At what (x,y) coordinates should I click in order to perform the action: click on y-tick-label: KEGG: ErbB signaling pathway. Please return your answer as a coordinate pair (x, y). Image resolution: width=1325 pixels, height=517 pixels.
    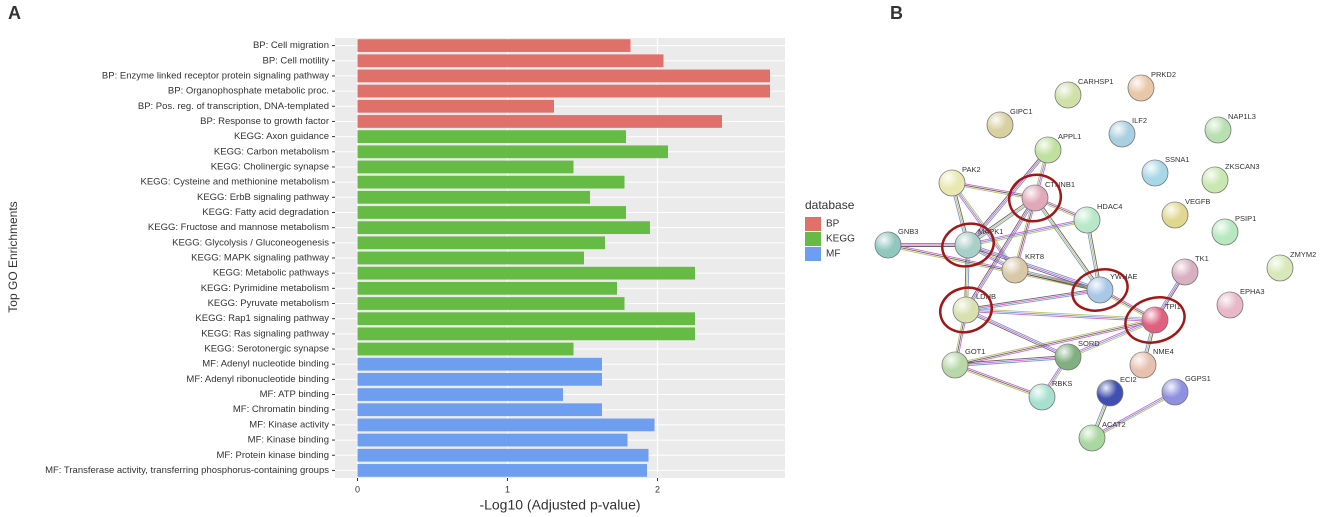
    Looking at the image, I should click on (263, 197).